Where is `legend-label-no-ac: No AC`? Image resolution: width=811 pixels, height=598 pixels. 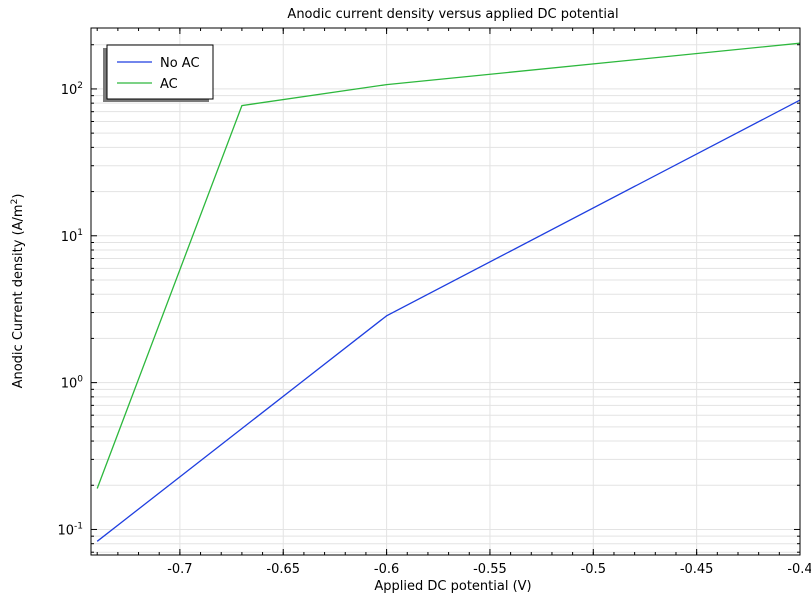
legend-label-no-ac: No AC is located at coordinates (180, 63).